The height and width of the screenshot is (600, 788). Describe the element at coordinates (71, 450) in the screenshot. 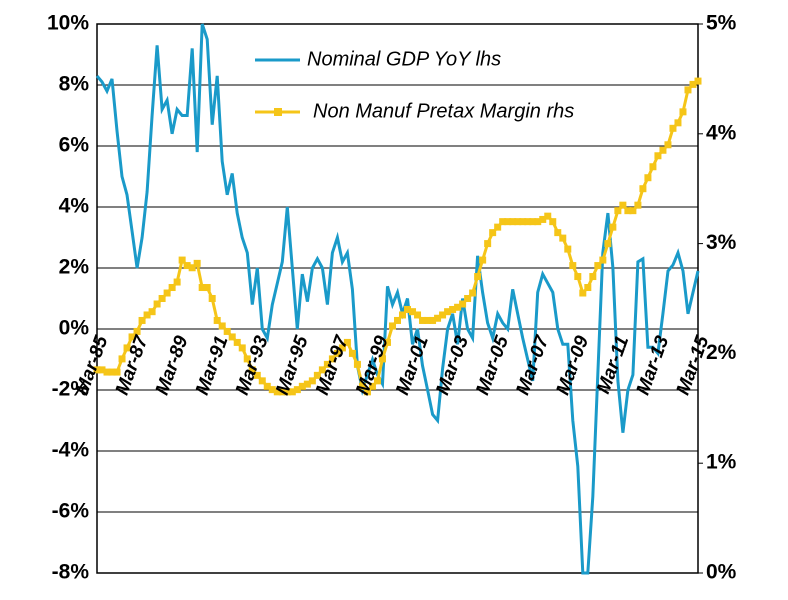

I see `y-tick-label: -4%` at that location.